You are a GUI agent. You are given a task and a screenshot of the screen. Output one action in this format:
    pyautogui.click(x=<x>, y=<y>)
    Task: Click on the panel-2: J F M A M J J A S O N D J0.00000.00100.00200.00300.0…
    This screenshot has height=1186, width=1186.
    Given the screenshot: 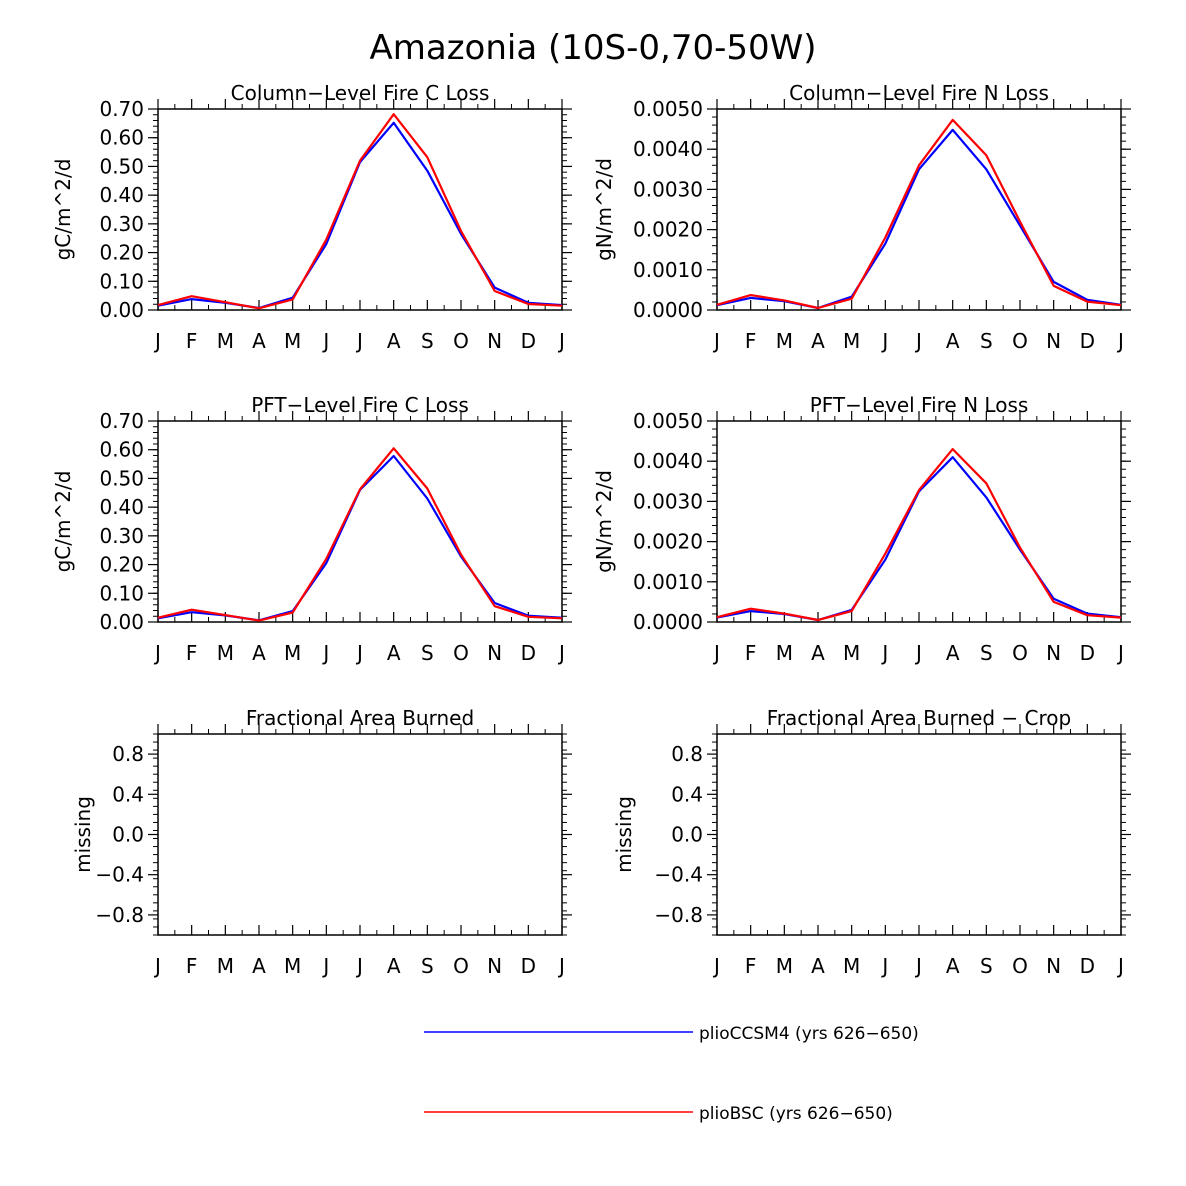 What is the action you would take?
    pyautogui.click(x=861, y=217)
    